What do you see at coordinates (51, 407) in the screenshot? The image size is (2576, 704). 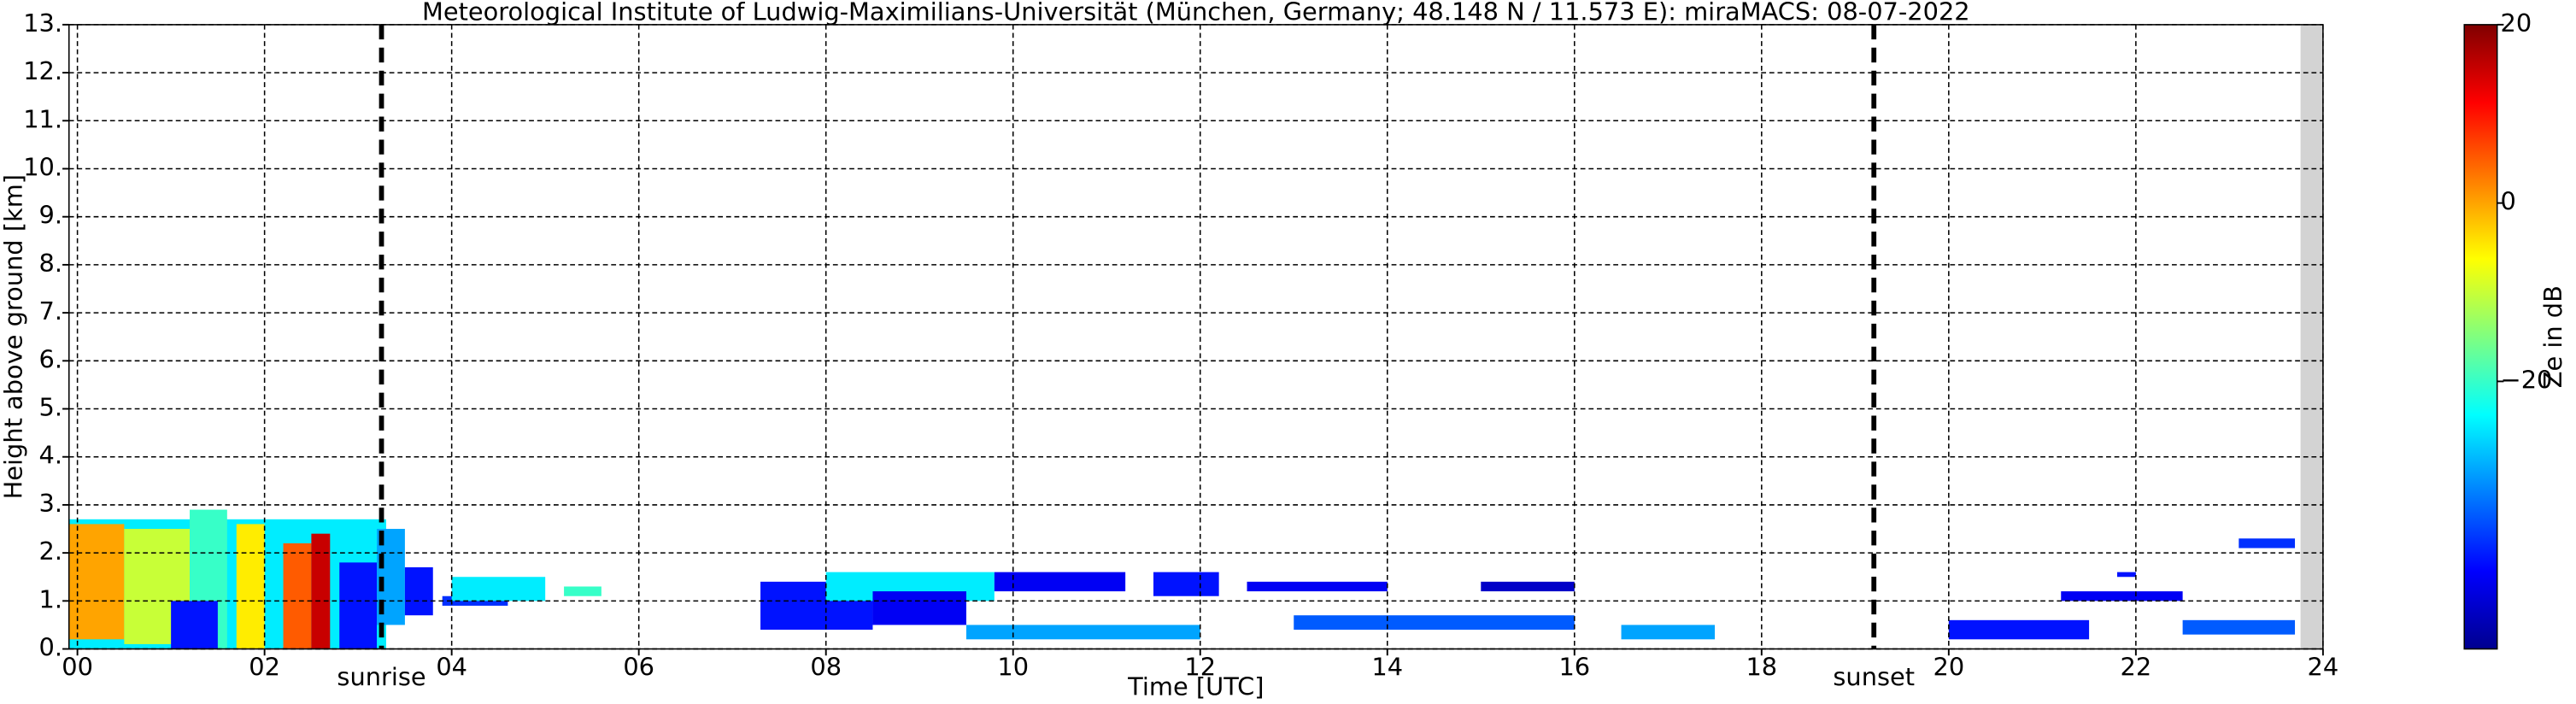 I see `y-tick-label: 5.` at bounding box center [51, 407].